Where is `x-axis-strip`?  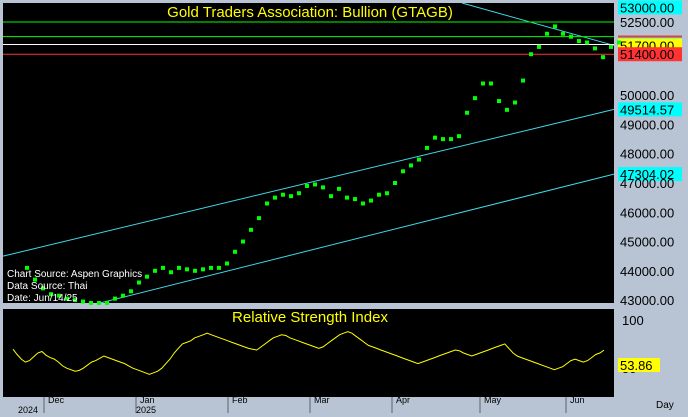
x-axis-strip is located at coordinates (344, 408).